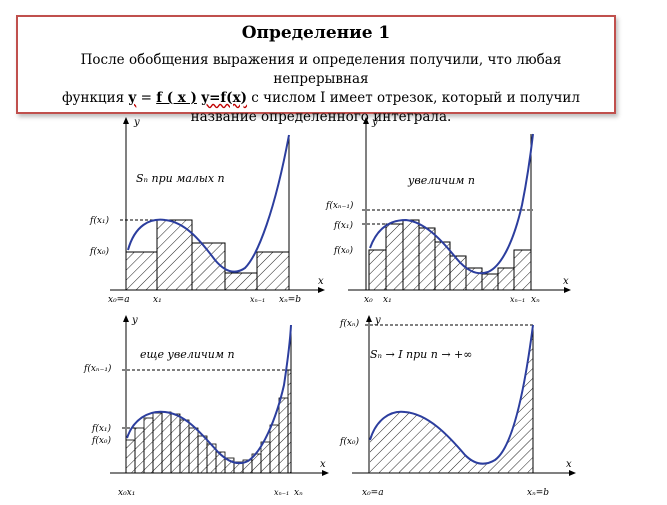  Describe the element at coordinates (176, 98) in the screenshot. I see `function-fx: f ( x )` at that location.